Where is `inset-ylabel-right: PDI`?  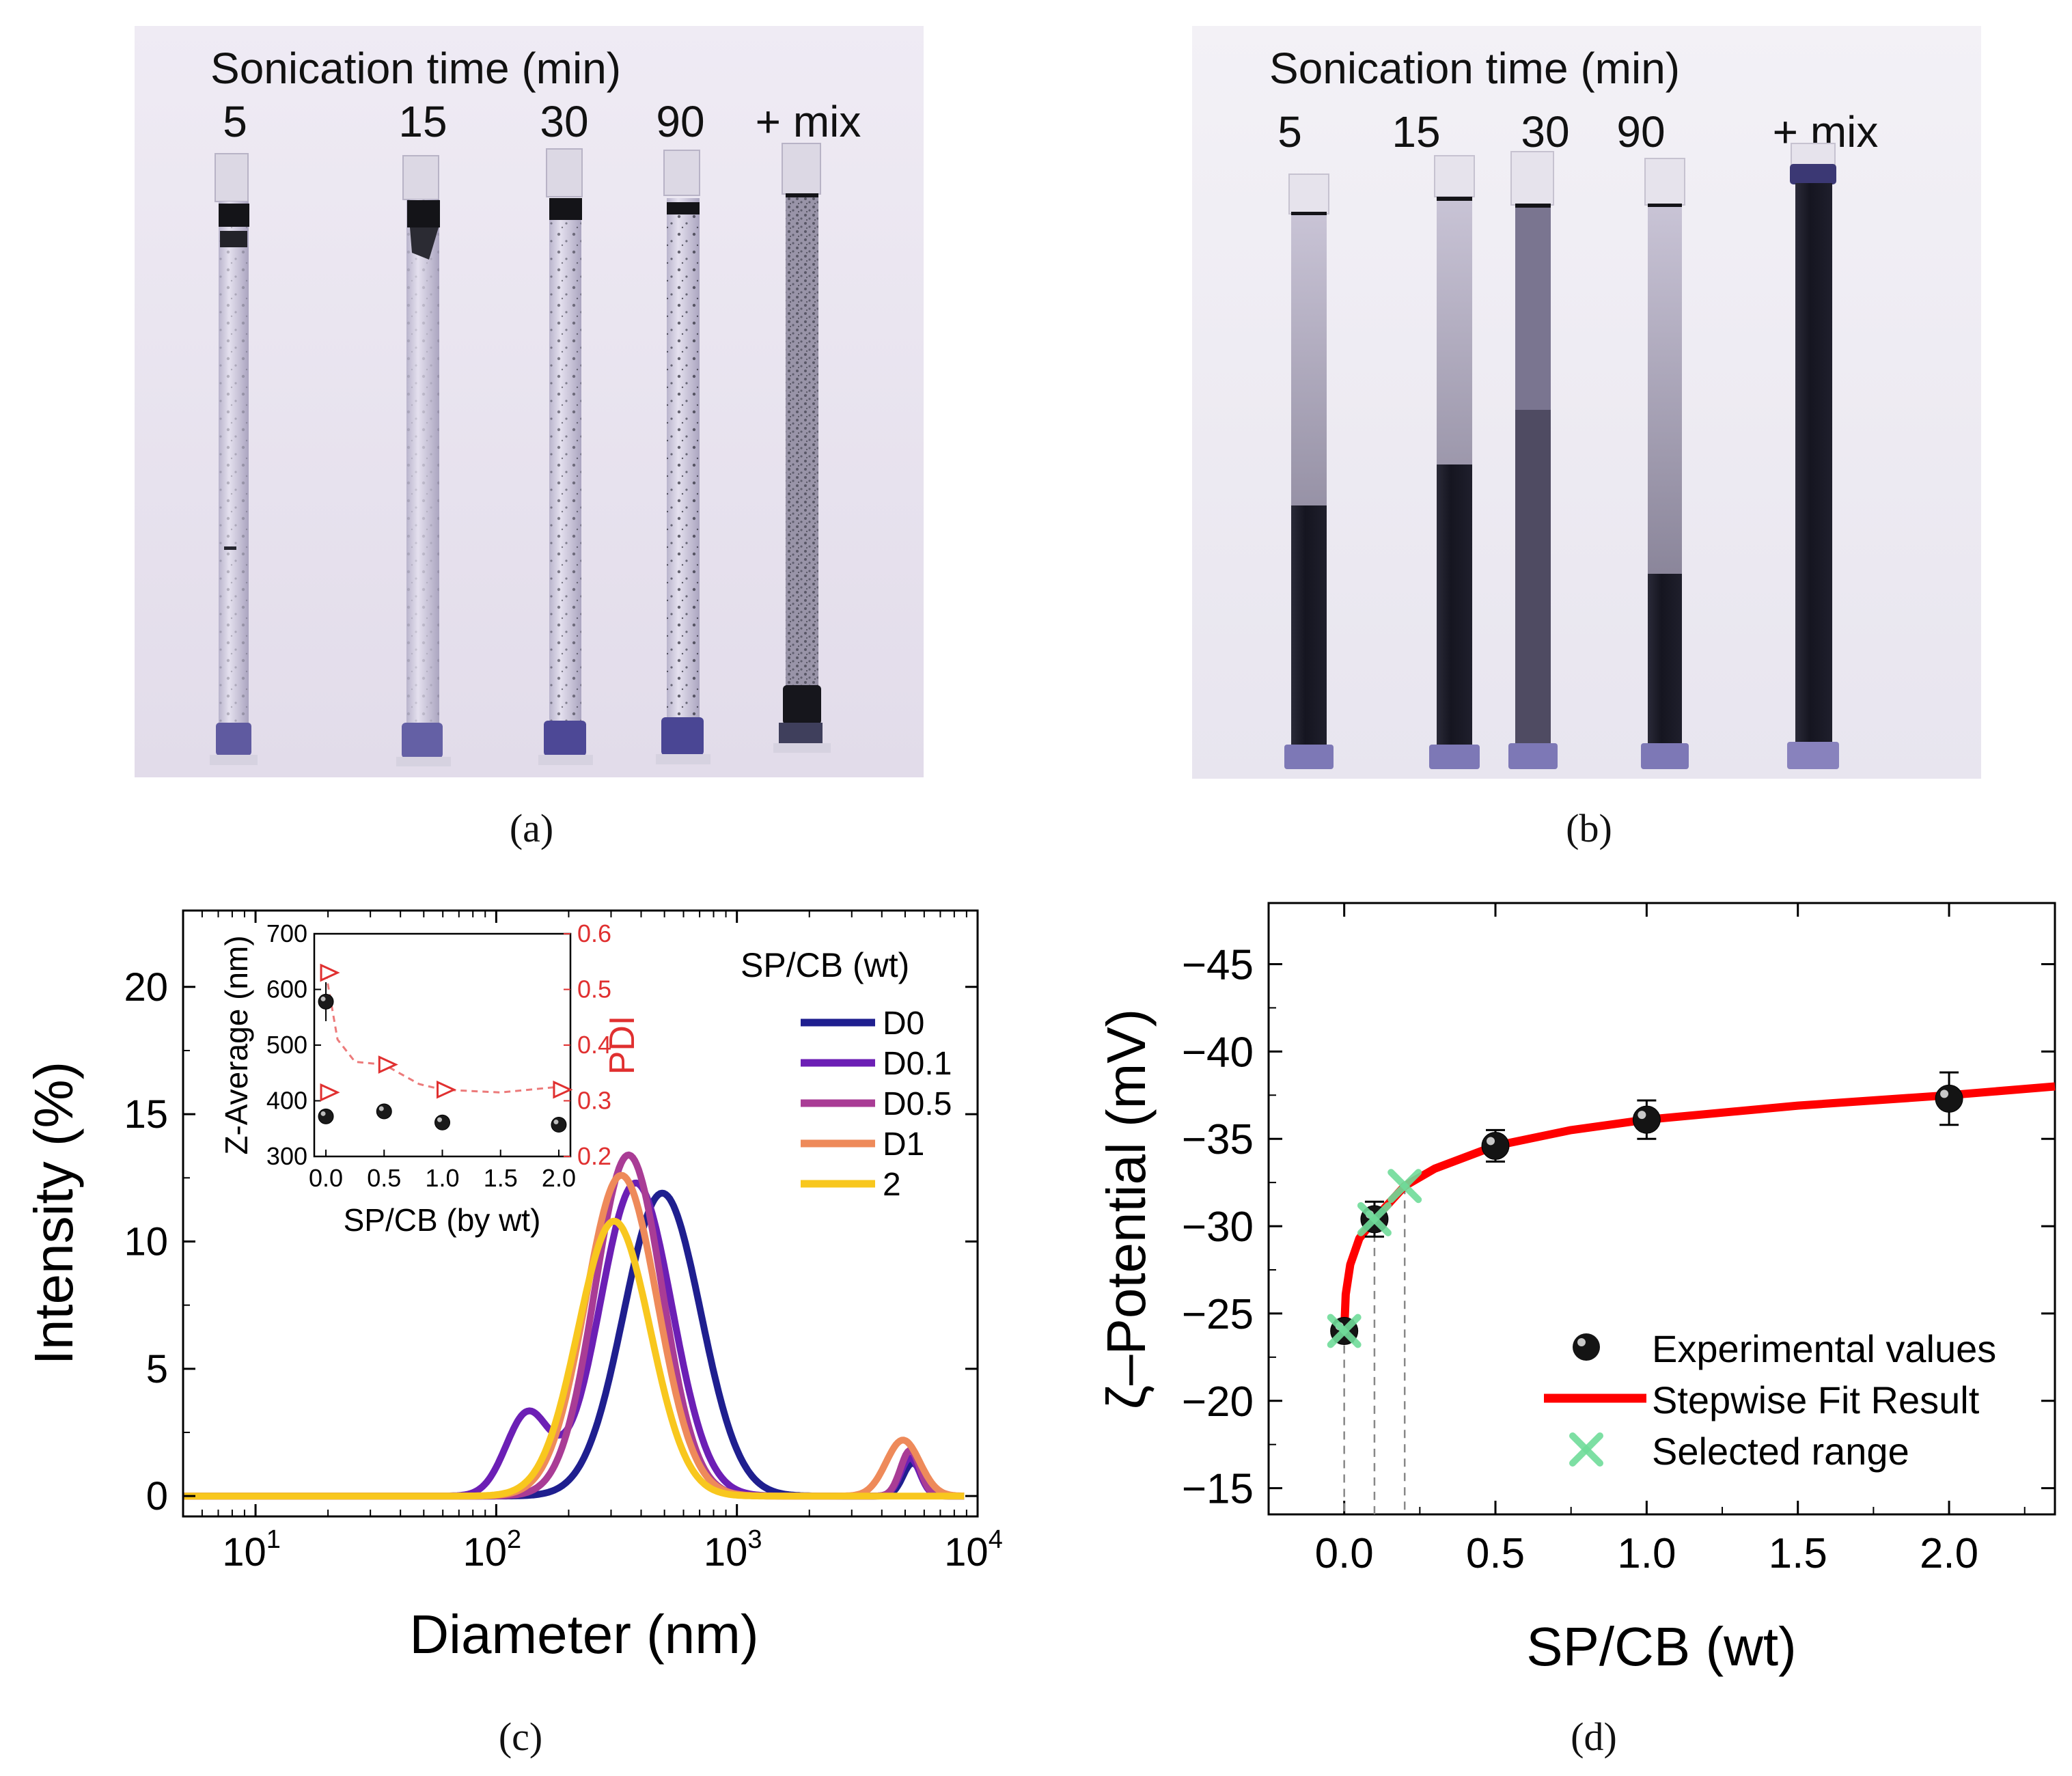 inset-ylabel-right: PDI is located at coordinates (622, 1045).